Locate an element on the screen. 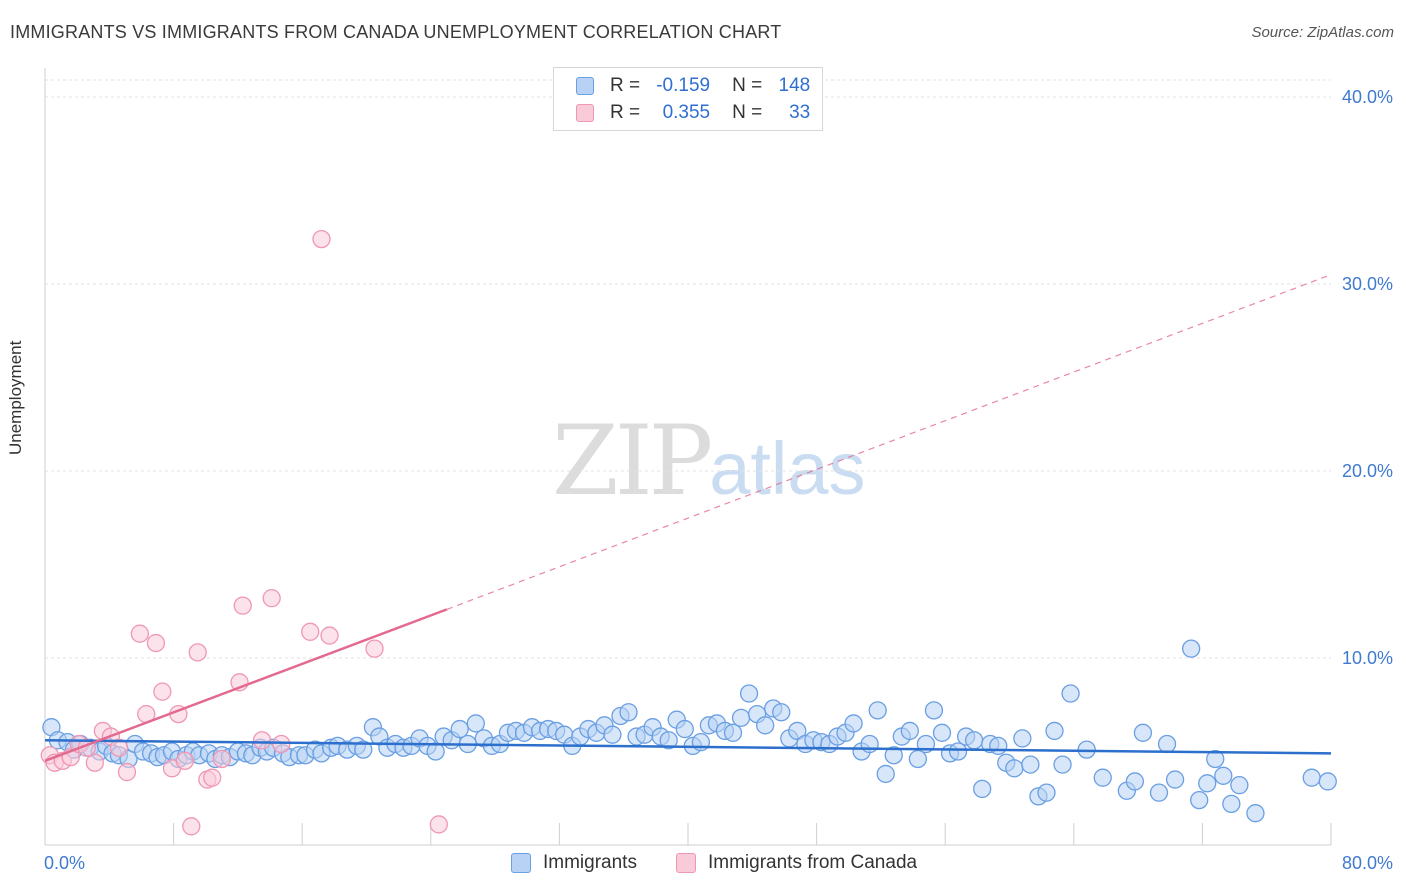  legend-row-immigrants: R = -0.159 N = 148 is located at coordinates (693, 86).